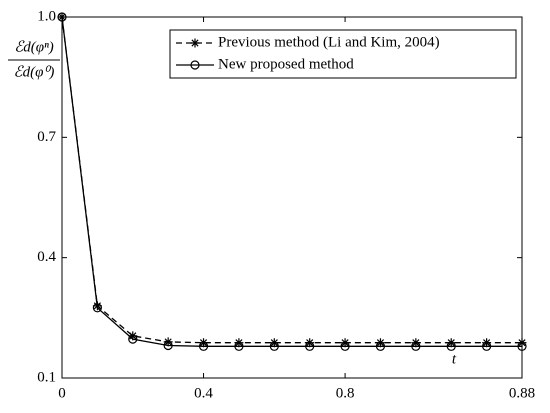  Describe the element at coordinates (343, 54) in the screenshot. I see `legend-box` at that location.